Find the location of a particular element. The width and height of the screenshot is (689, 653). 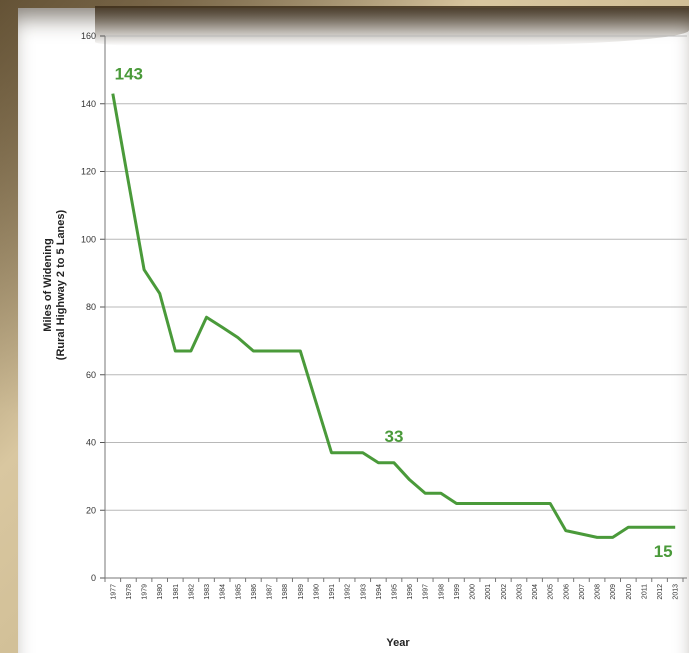

shadow-overlay is located at coordinates (392, 26).